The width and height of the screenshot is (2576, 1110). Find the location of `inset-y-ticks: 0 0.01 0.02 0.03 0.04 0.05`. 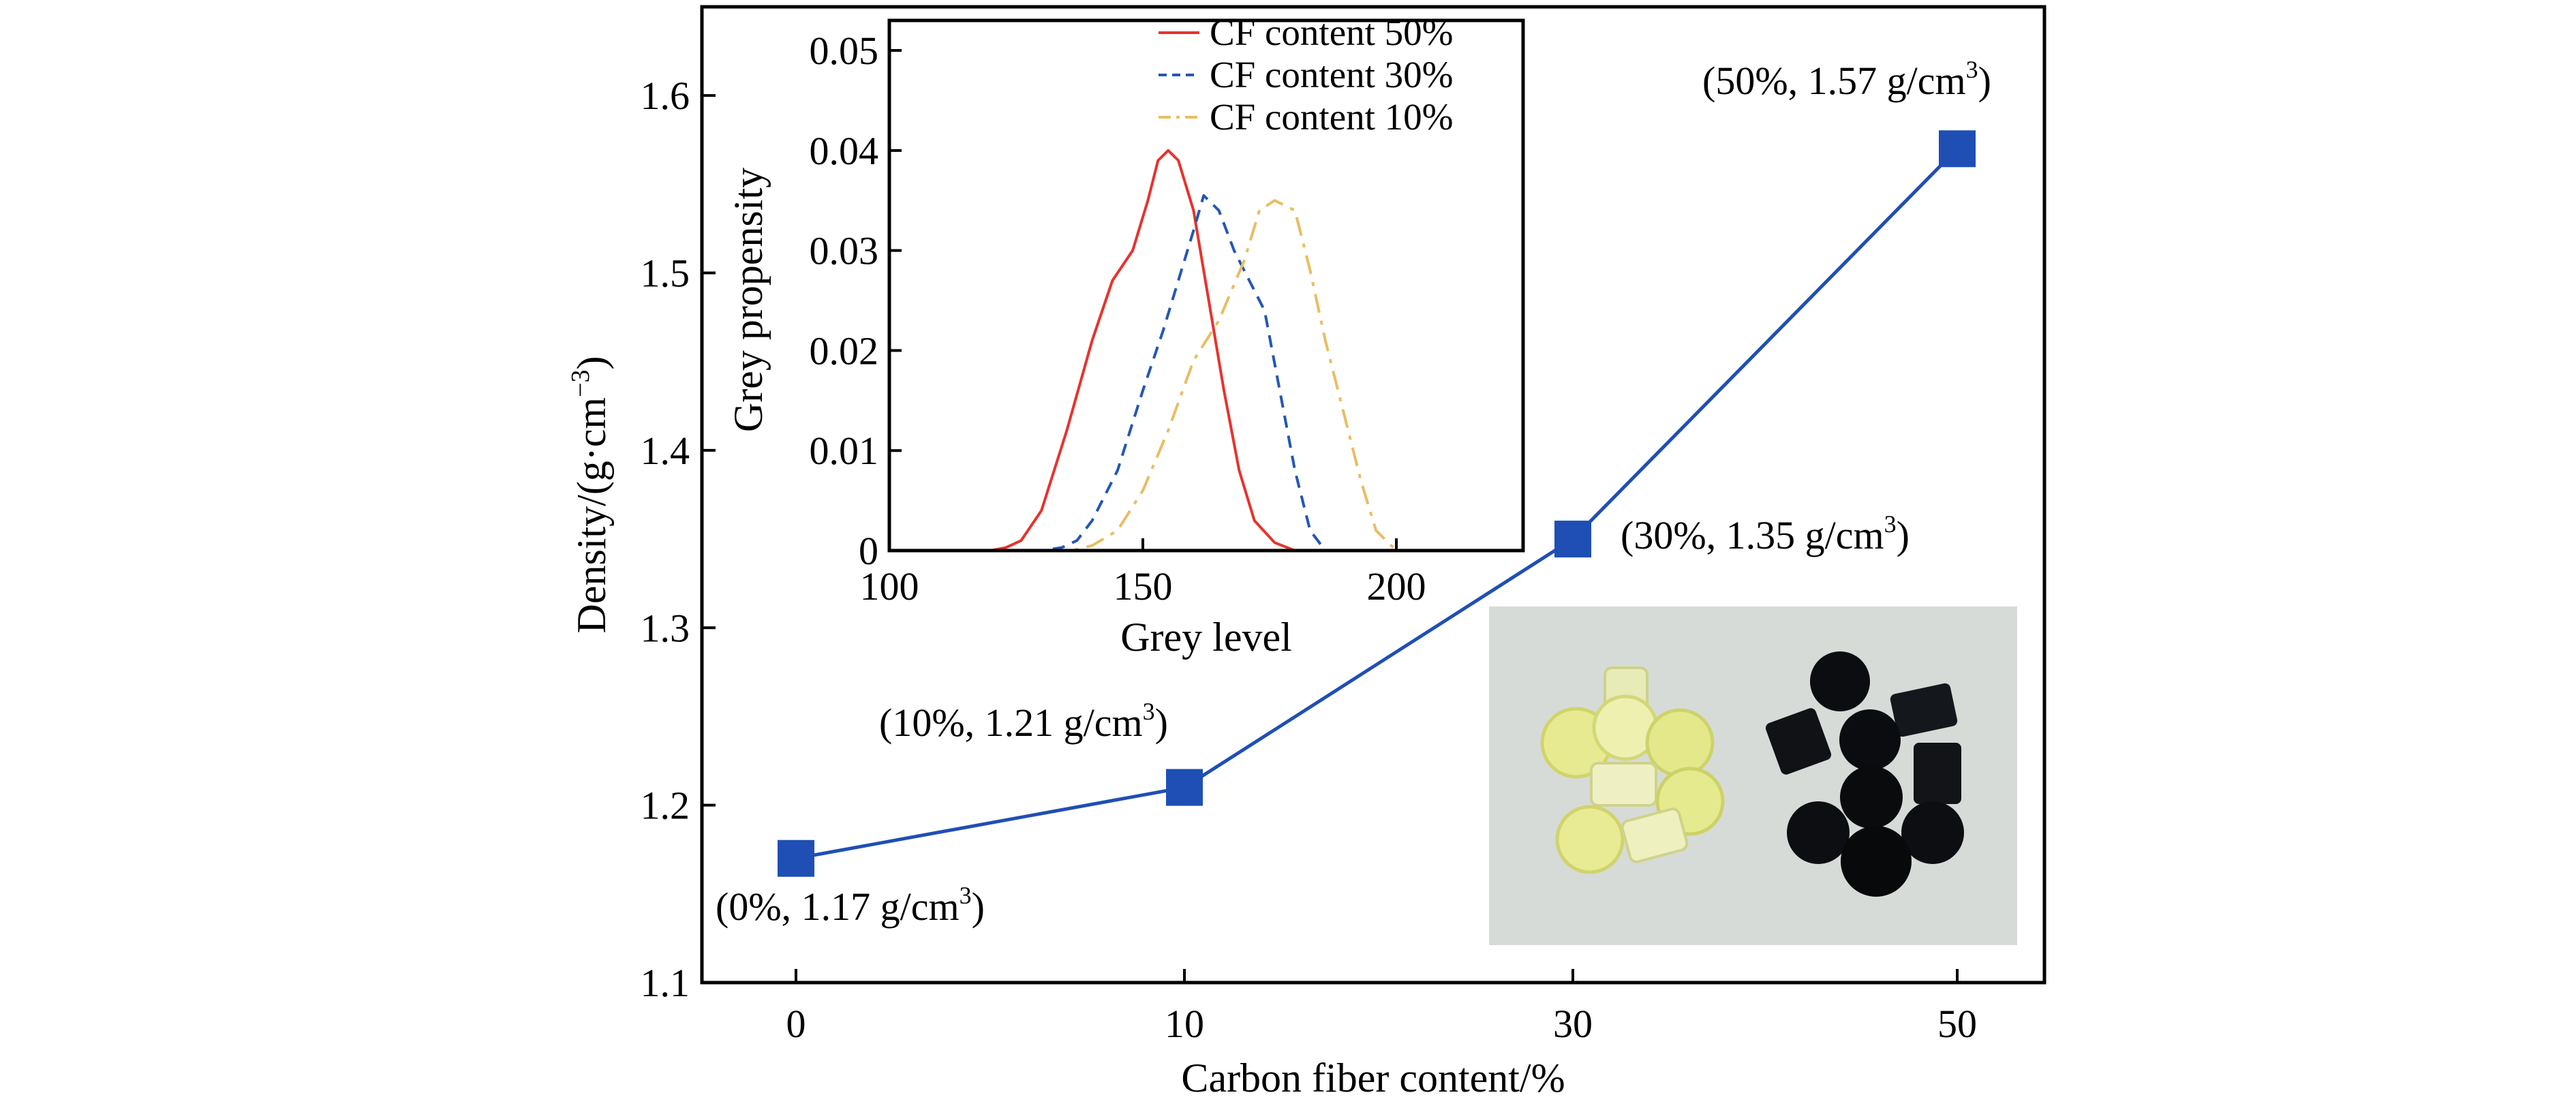

inset-y-ticks: 0 0.01 0.02 0.03 0.04 0.05 is located at coordinates (856, 301).